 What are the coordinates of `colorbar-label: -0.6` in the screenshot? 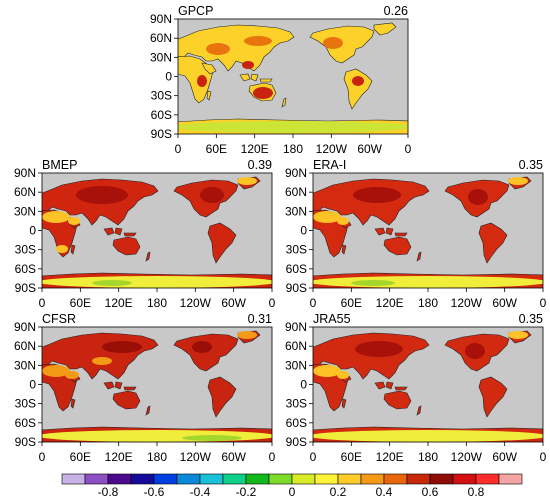 It's located at (154, 491).